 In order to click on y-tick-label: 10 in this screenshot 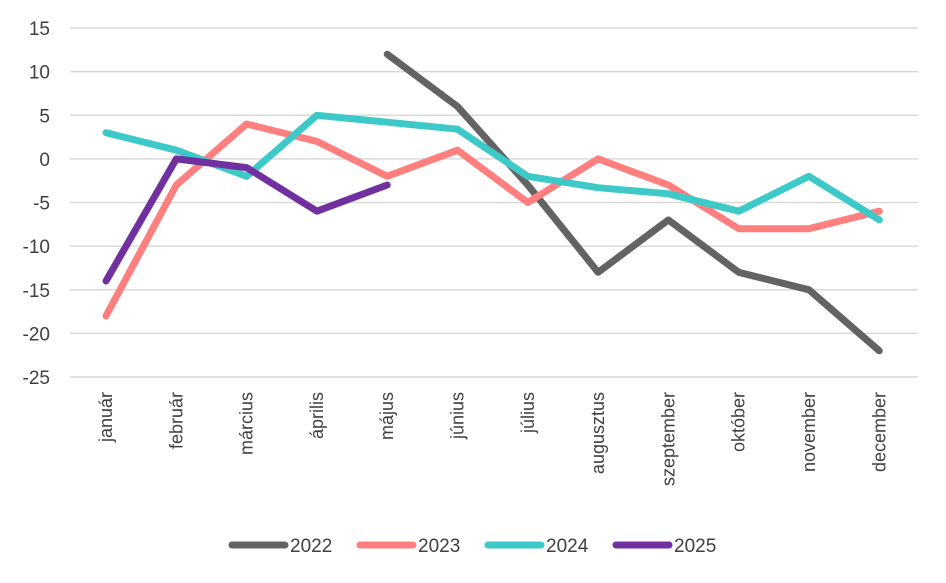, I will do `click(39, 73)`.